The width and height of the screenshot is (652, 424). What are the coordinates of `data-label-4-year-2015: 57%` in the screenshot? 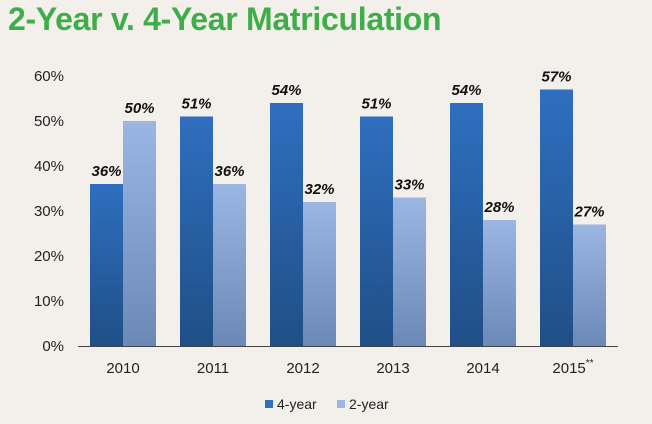 It's located at (556, 77).